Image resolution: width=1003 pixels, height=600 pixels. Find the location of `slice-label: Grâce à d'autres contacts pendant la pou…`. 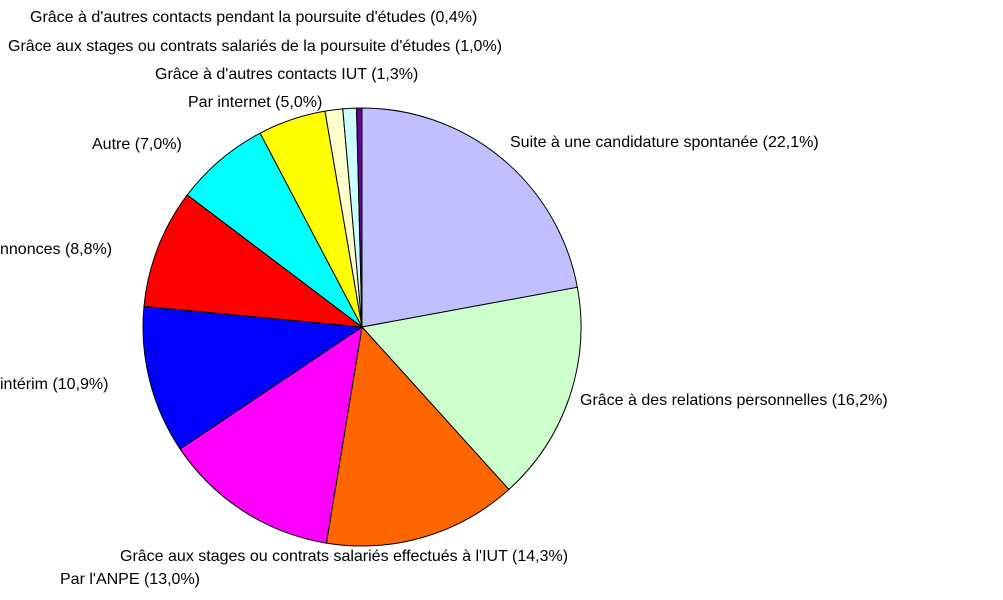

slice-label: Grâce à d'autres contacts pendant la pou… is located at coordinates (253, 17).